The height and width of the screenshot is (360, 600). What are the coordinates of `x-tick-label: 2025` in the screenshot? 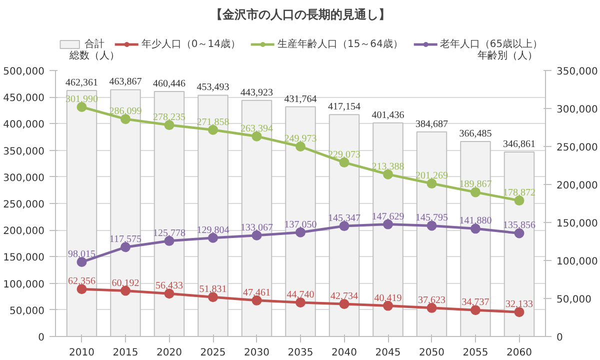 It's located at (213, 353).